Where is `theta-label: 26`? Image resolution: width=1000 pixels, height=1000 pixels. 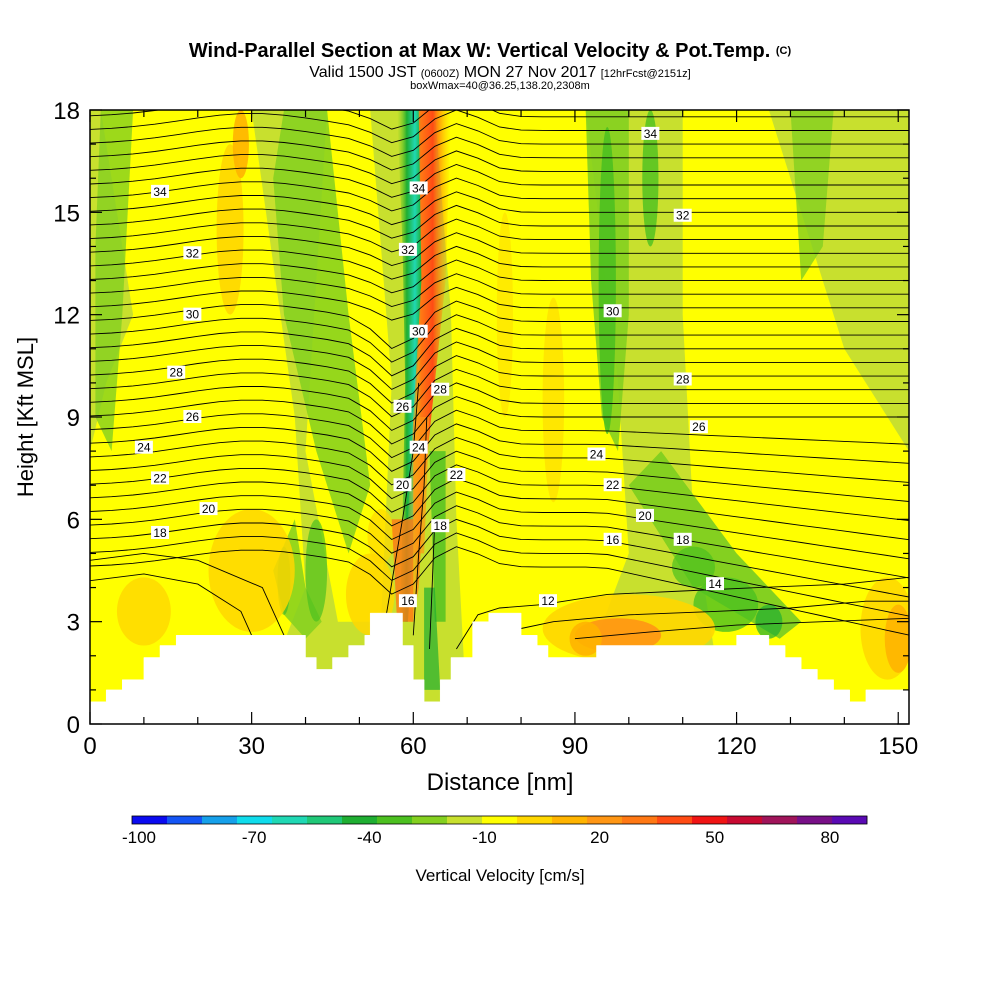 theta-label: 26 is located at coordinates (402, 406).